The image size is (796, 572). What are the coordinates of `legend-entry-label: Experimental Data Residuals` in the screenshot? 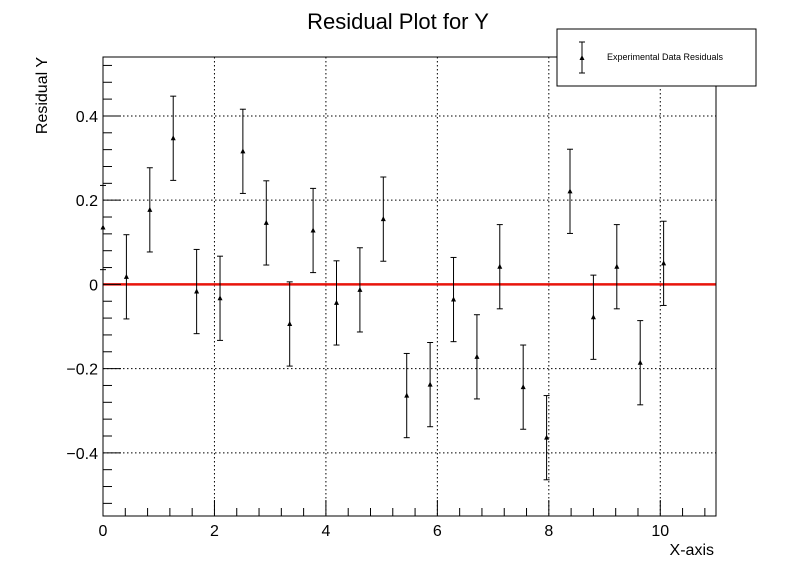 It's located at (665, 57).